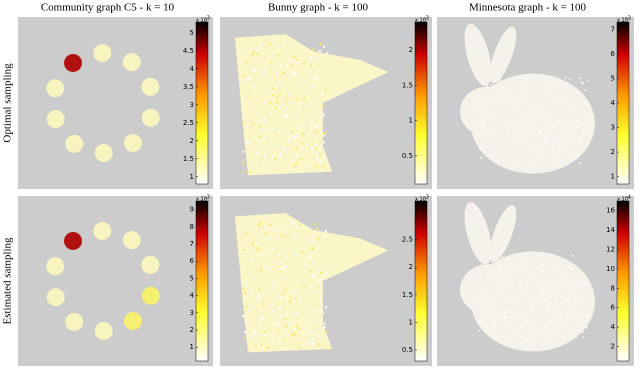 The width and height of the screenshot is (640, 371). Describe the element at coordinates (488, 289) in the screenshot. I see `head` at that location.